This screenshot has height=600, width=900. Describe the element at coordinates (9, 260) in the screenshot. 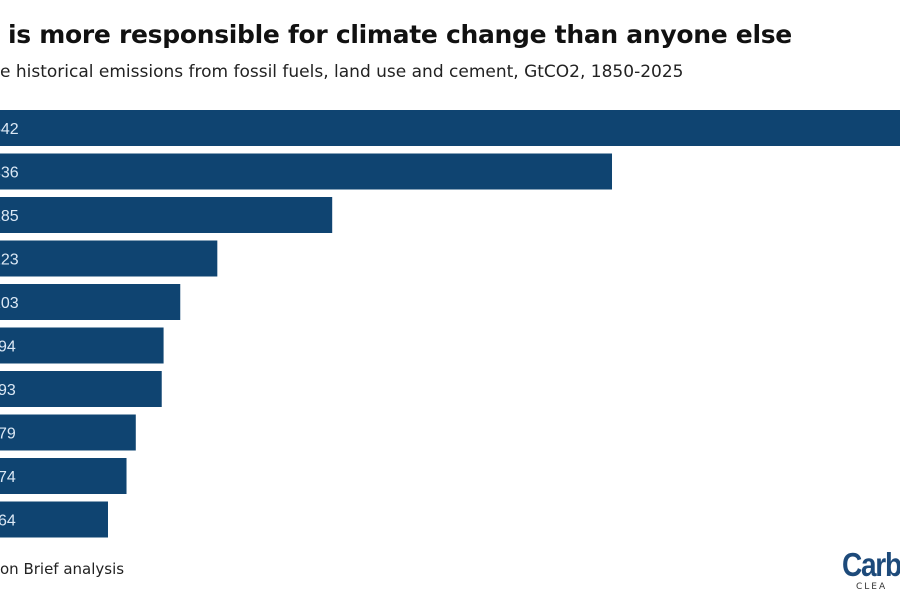

I see `bar-value-label: 123` at that location.